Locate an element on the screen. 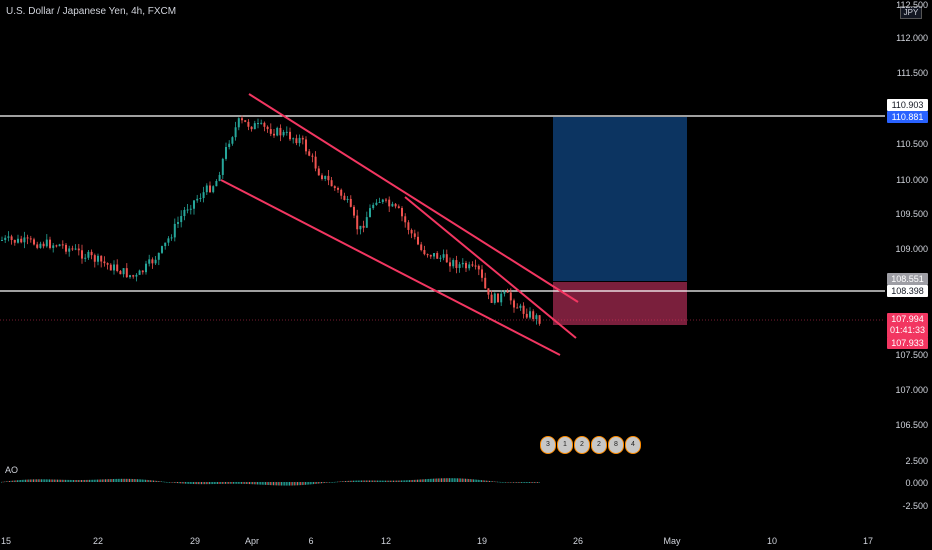  event-flag: 4 is located at coordinates (633, 445).